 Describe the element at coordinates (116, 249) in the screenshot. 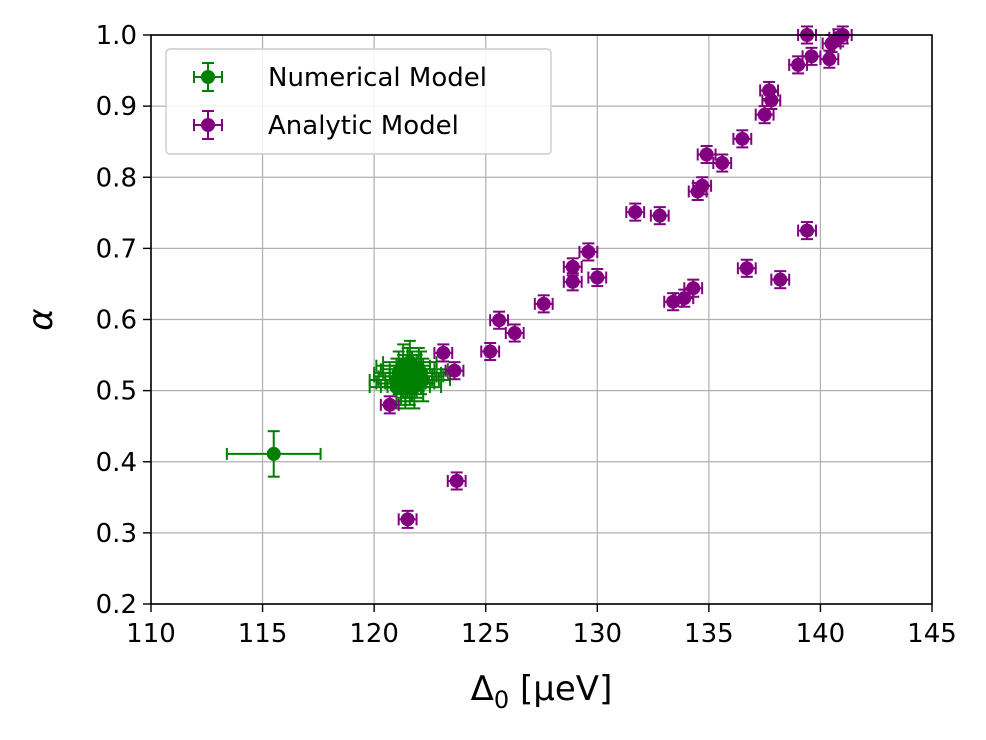

I see `y-tick-label: 0.7` at that location.